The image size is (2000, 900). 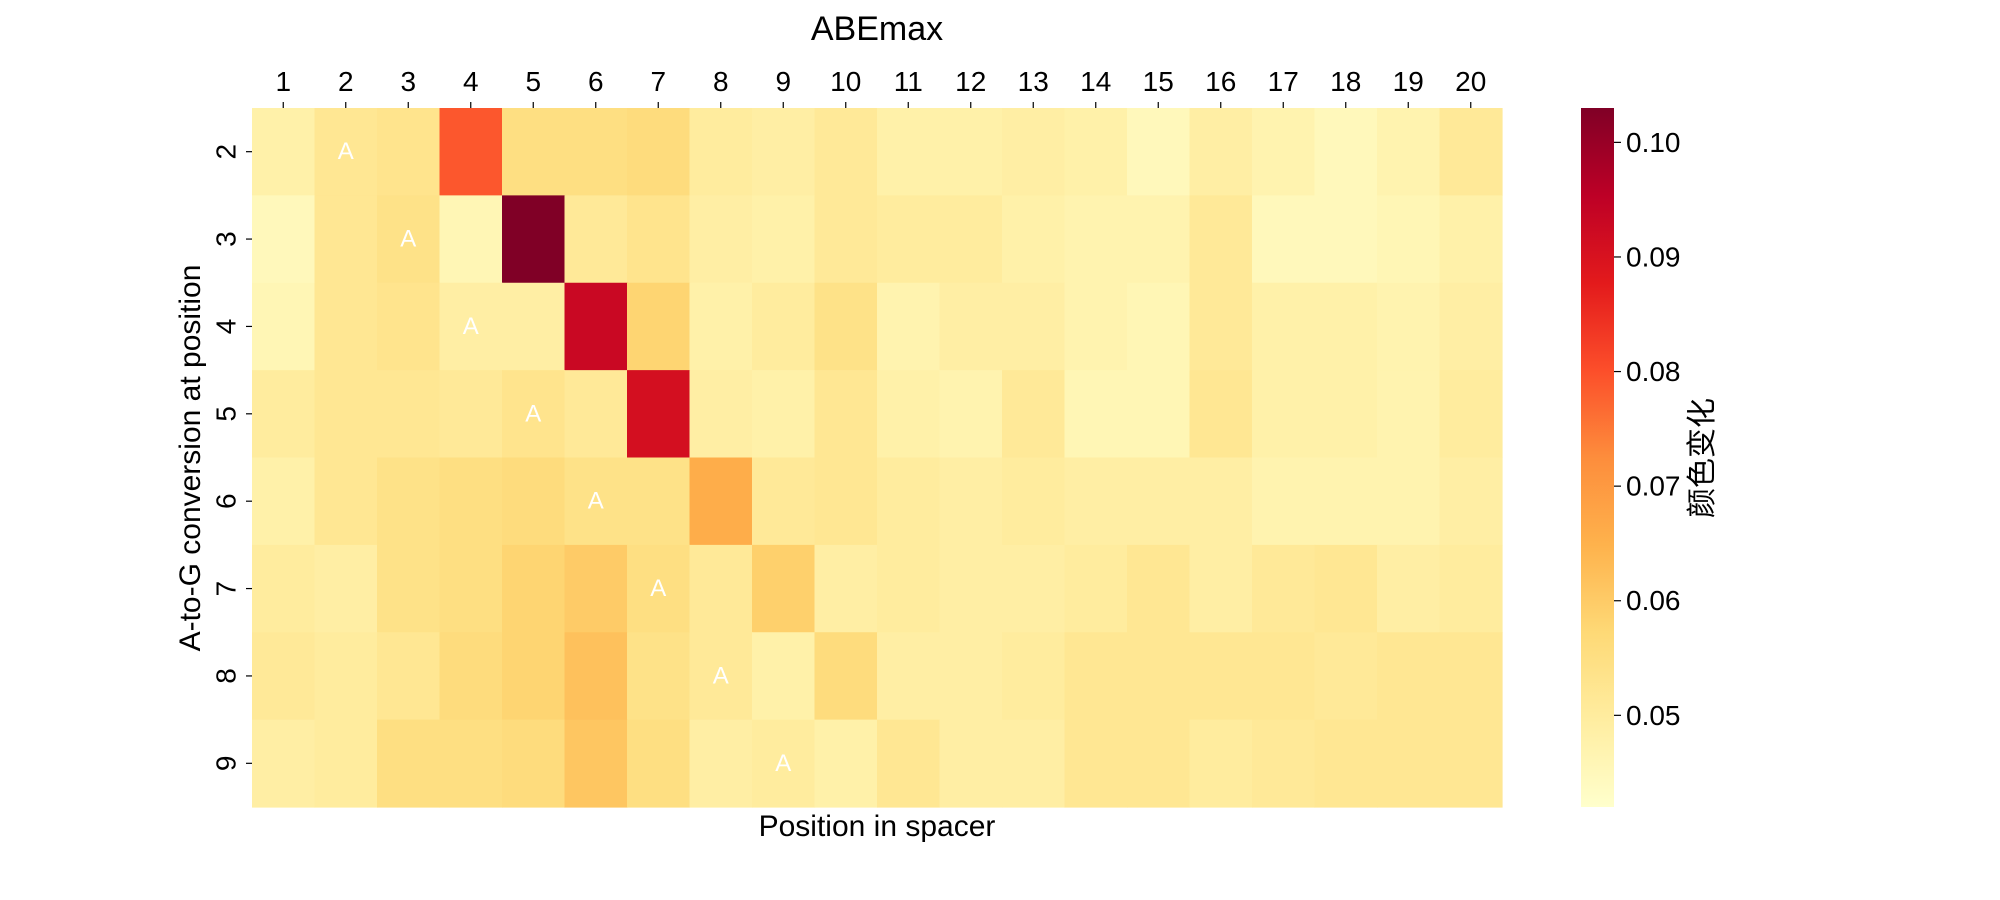 What do you see at coordinates (346, 81) in the screenshot?
I see `x-tick-label: 2` at bounding box center [346, 81].